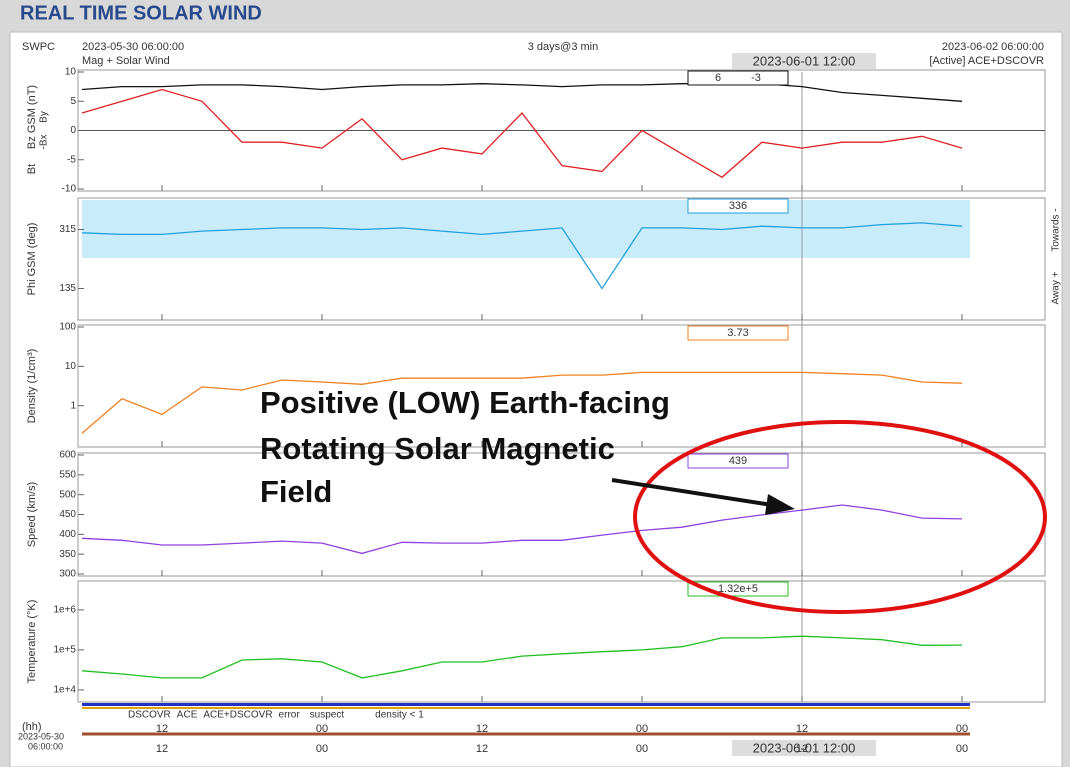 The image size is (1070, 767). Describe the element at coordinates (32, 642) in the screenshot. I see `axis-label: Temperature (°K)` at that location.